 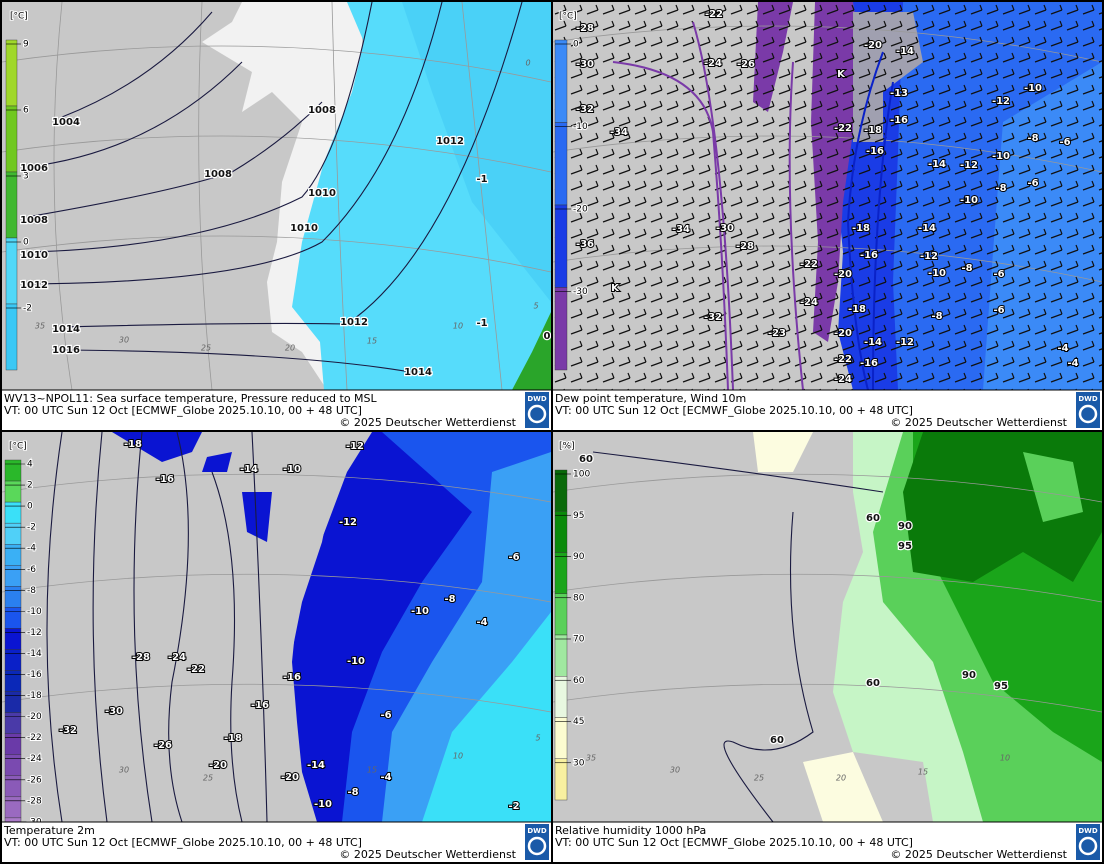 I want to click on legend-label: 2, so click(x=30, y=486).